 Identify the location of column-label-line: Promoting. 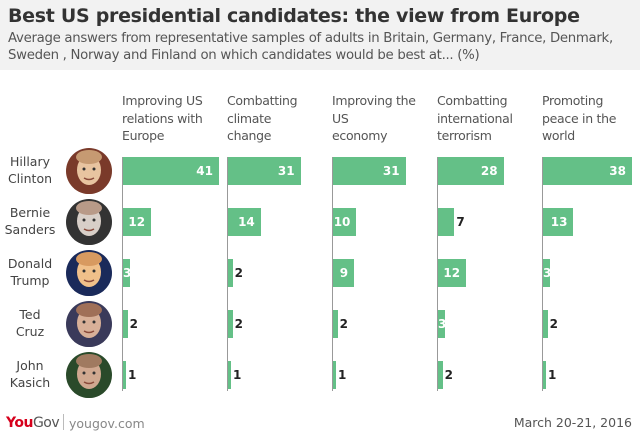
(573, 100).